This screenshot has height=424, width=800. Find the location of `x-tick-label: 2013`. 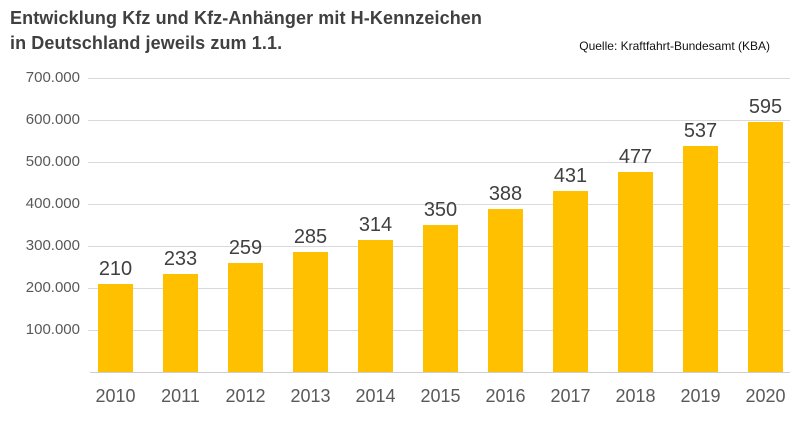

x-tick-label: 2013 is located at coordinates (310, 396).